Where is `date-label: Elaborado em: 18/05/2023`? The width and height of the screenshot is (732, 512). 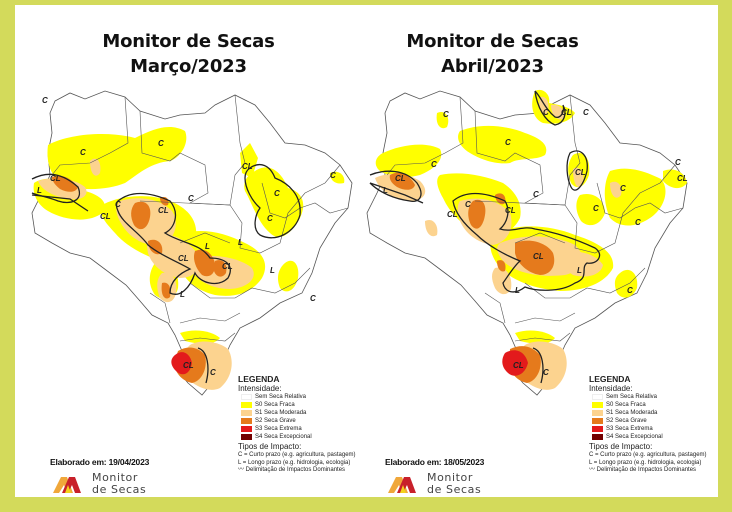
date-label: Elaborado em: 18/05/2023 is located at coordinates (435, 462).